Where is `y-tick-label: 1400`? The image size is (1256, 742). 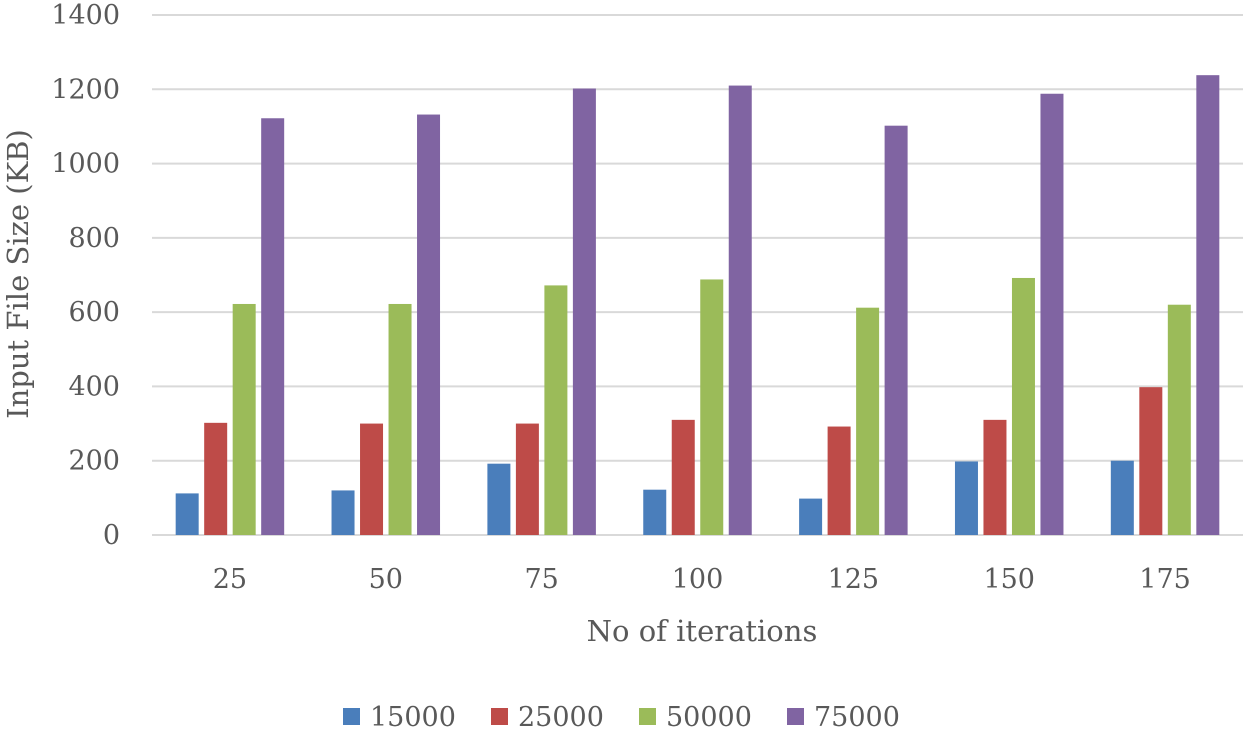 y-tick-label: 1400 is located at coordinates (85, 15).